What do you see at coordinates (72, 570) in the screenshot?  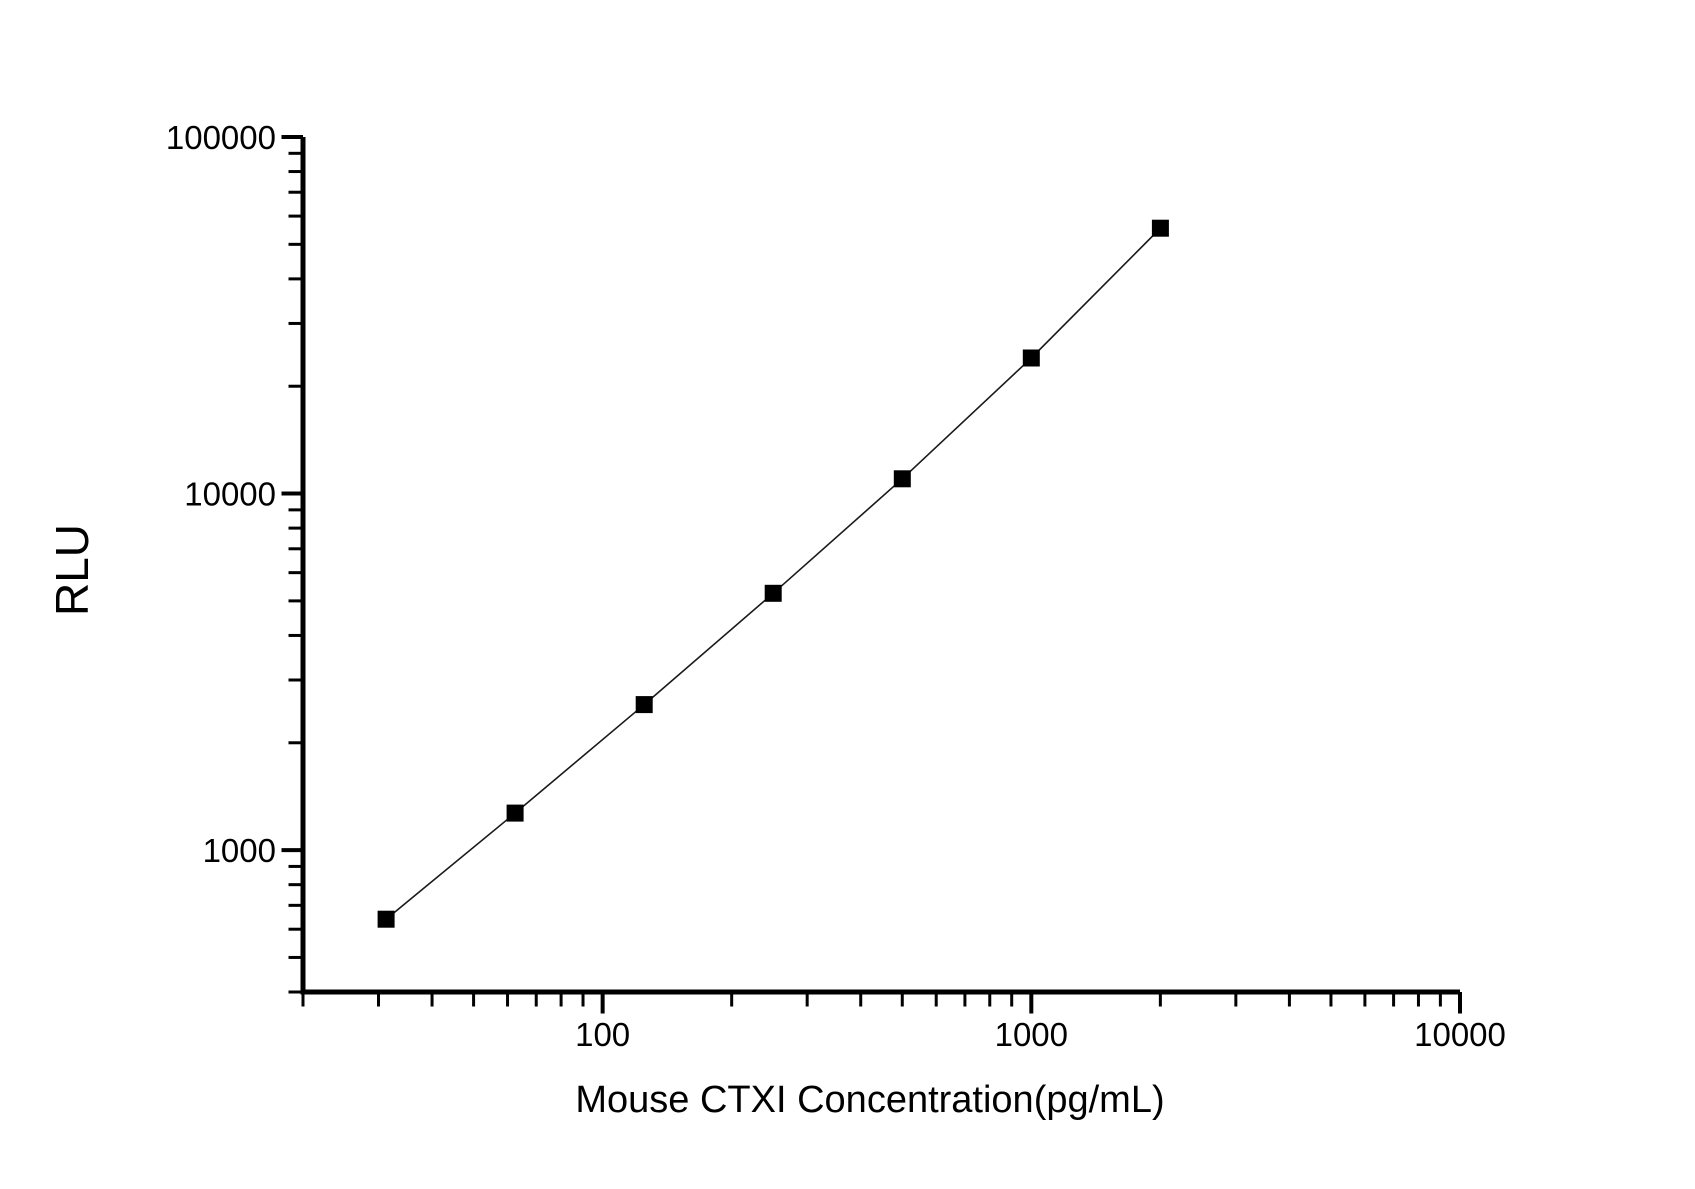 I see `y-axis-label: RLU` at bounding box center [72, 570].